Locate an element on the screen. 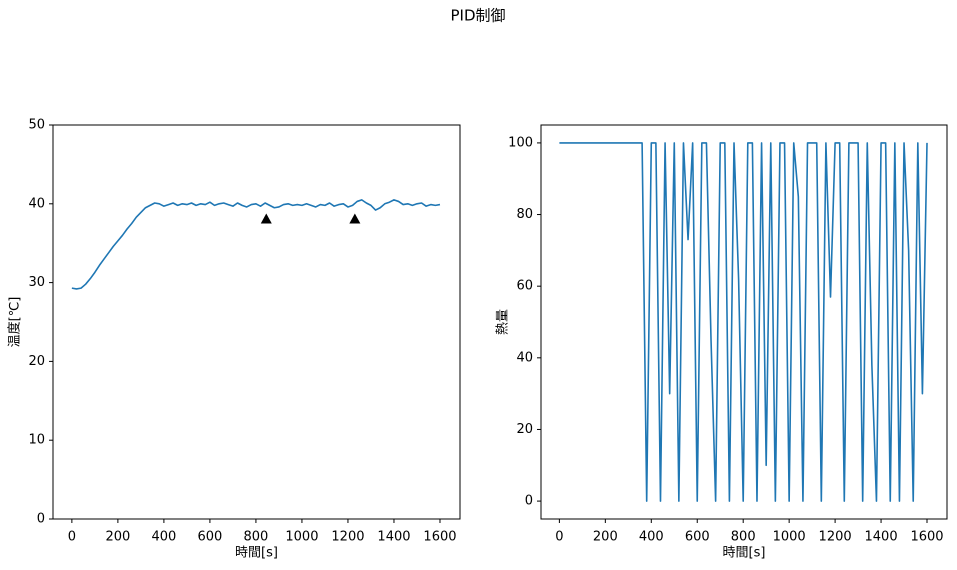 The height and width of the screenshot is (570, 957). y-axis-label: 温度[℃] is located at coordinates (15, 322).